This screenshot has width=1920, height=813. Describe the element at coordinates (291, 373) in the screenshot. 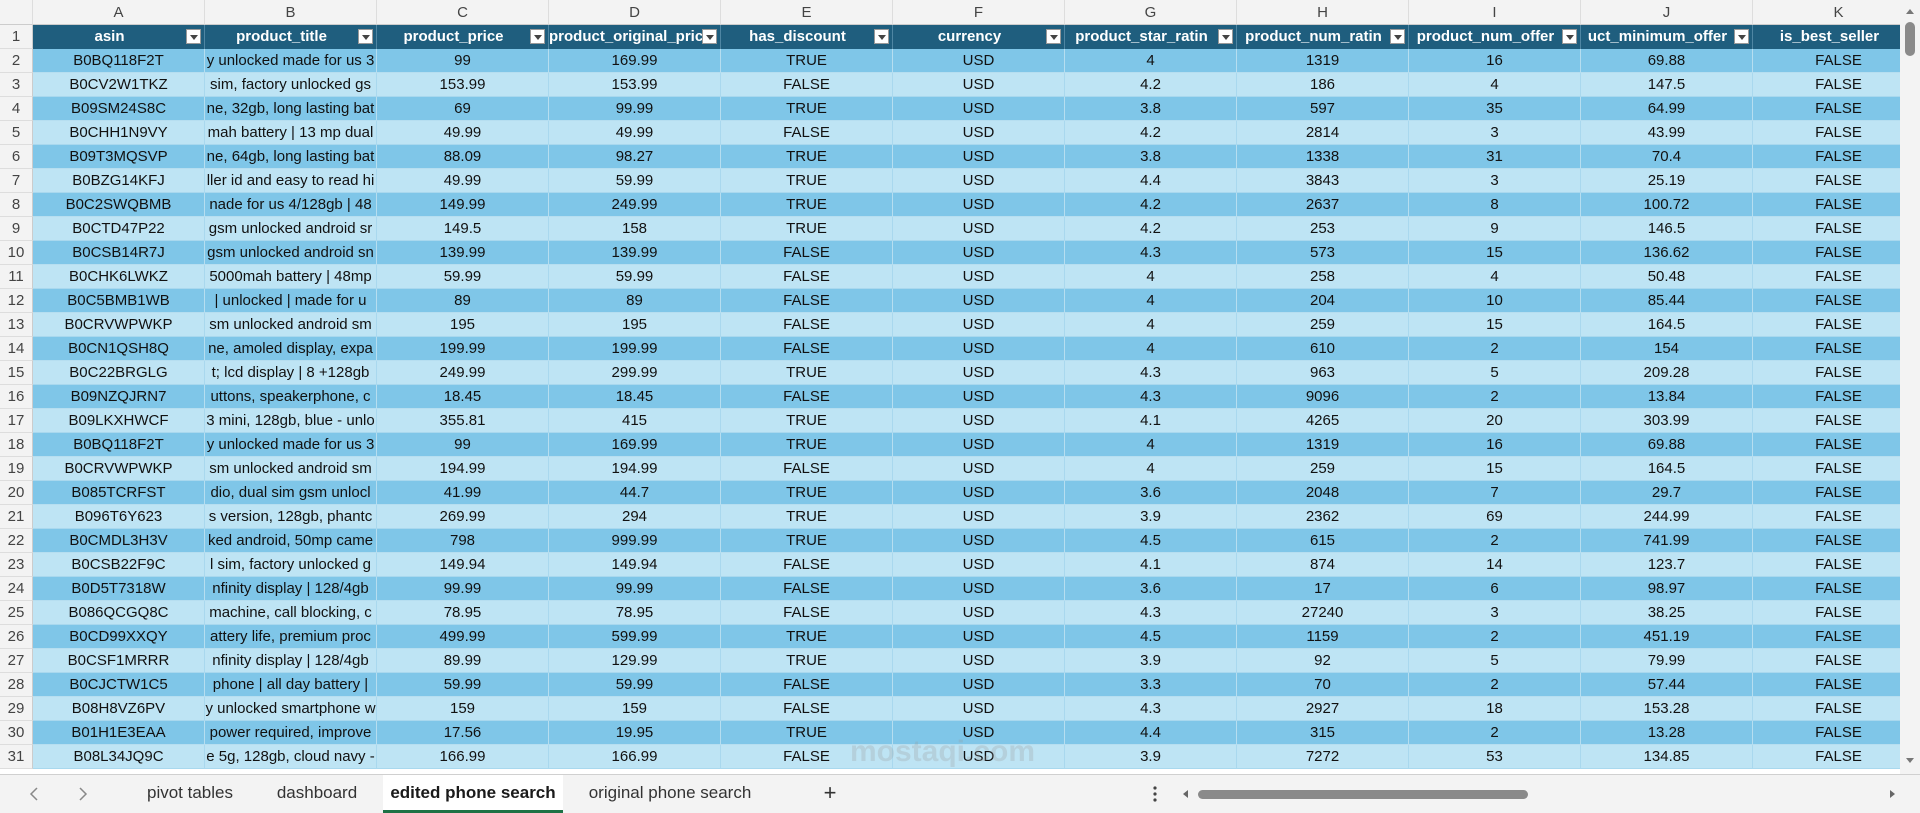

I see `cell: t; lcd display | 8 +128gb` at that location.